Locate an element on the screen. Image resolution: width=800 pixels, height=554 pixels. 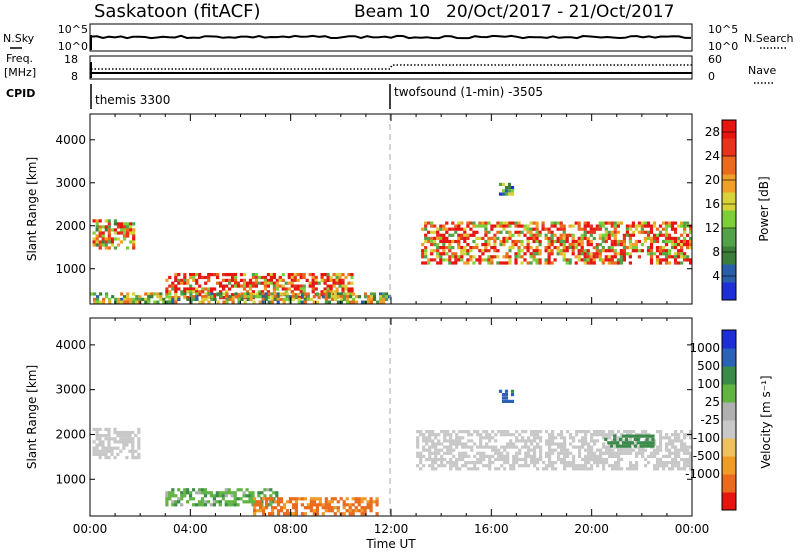
power-colorbar-tick-label: 28 is located at coordinates (712, 132).